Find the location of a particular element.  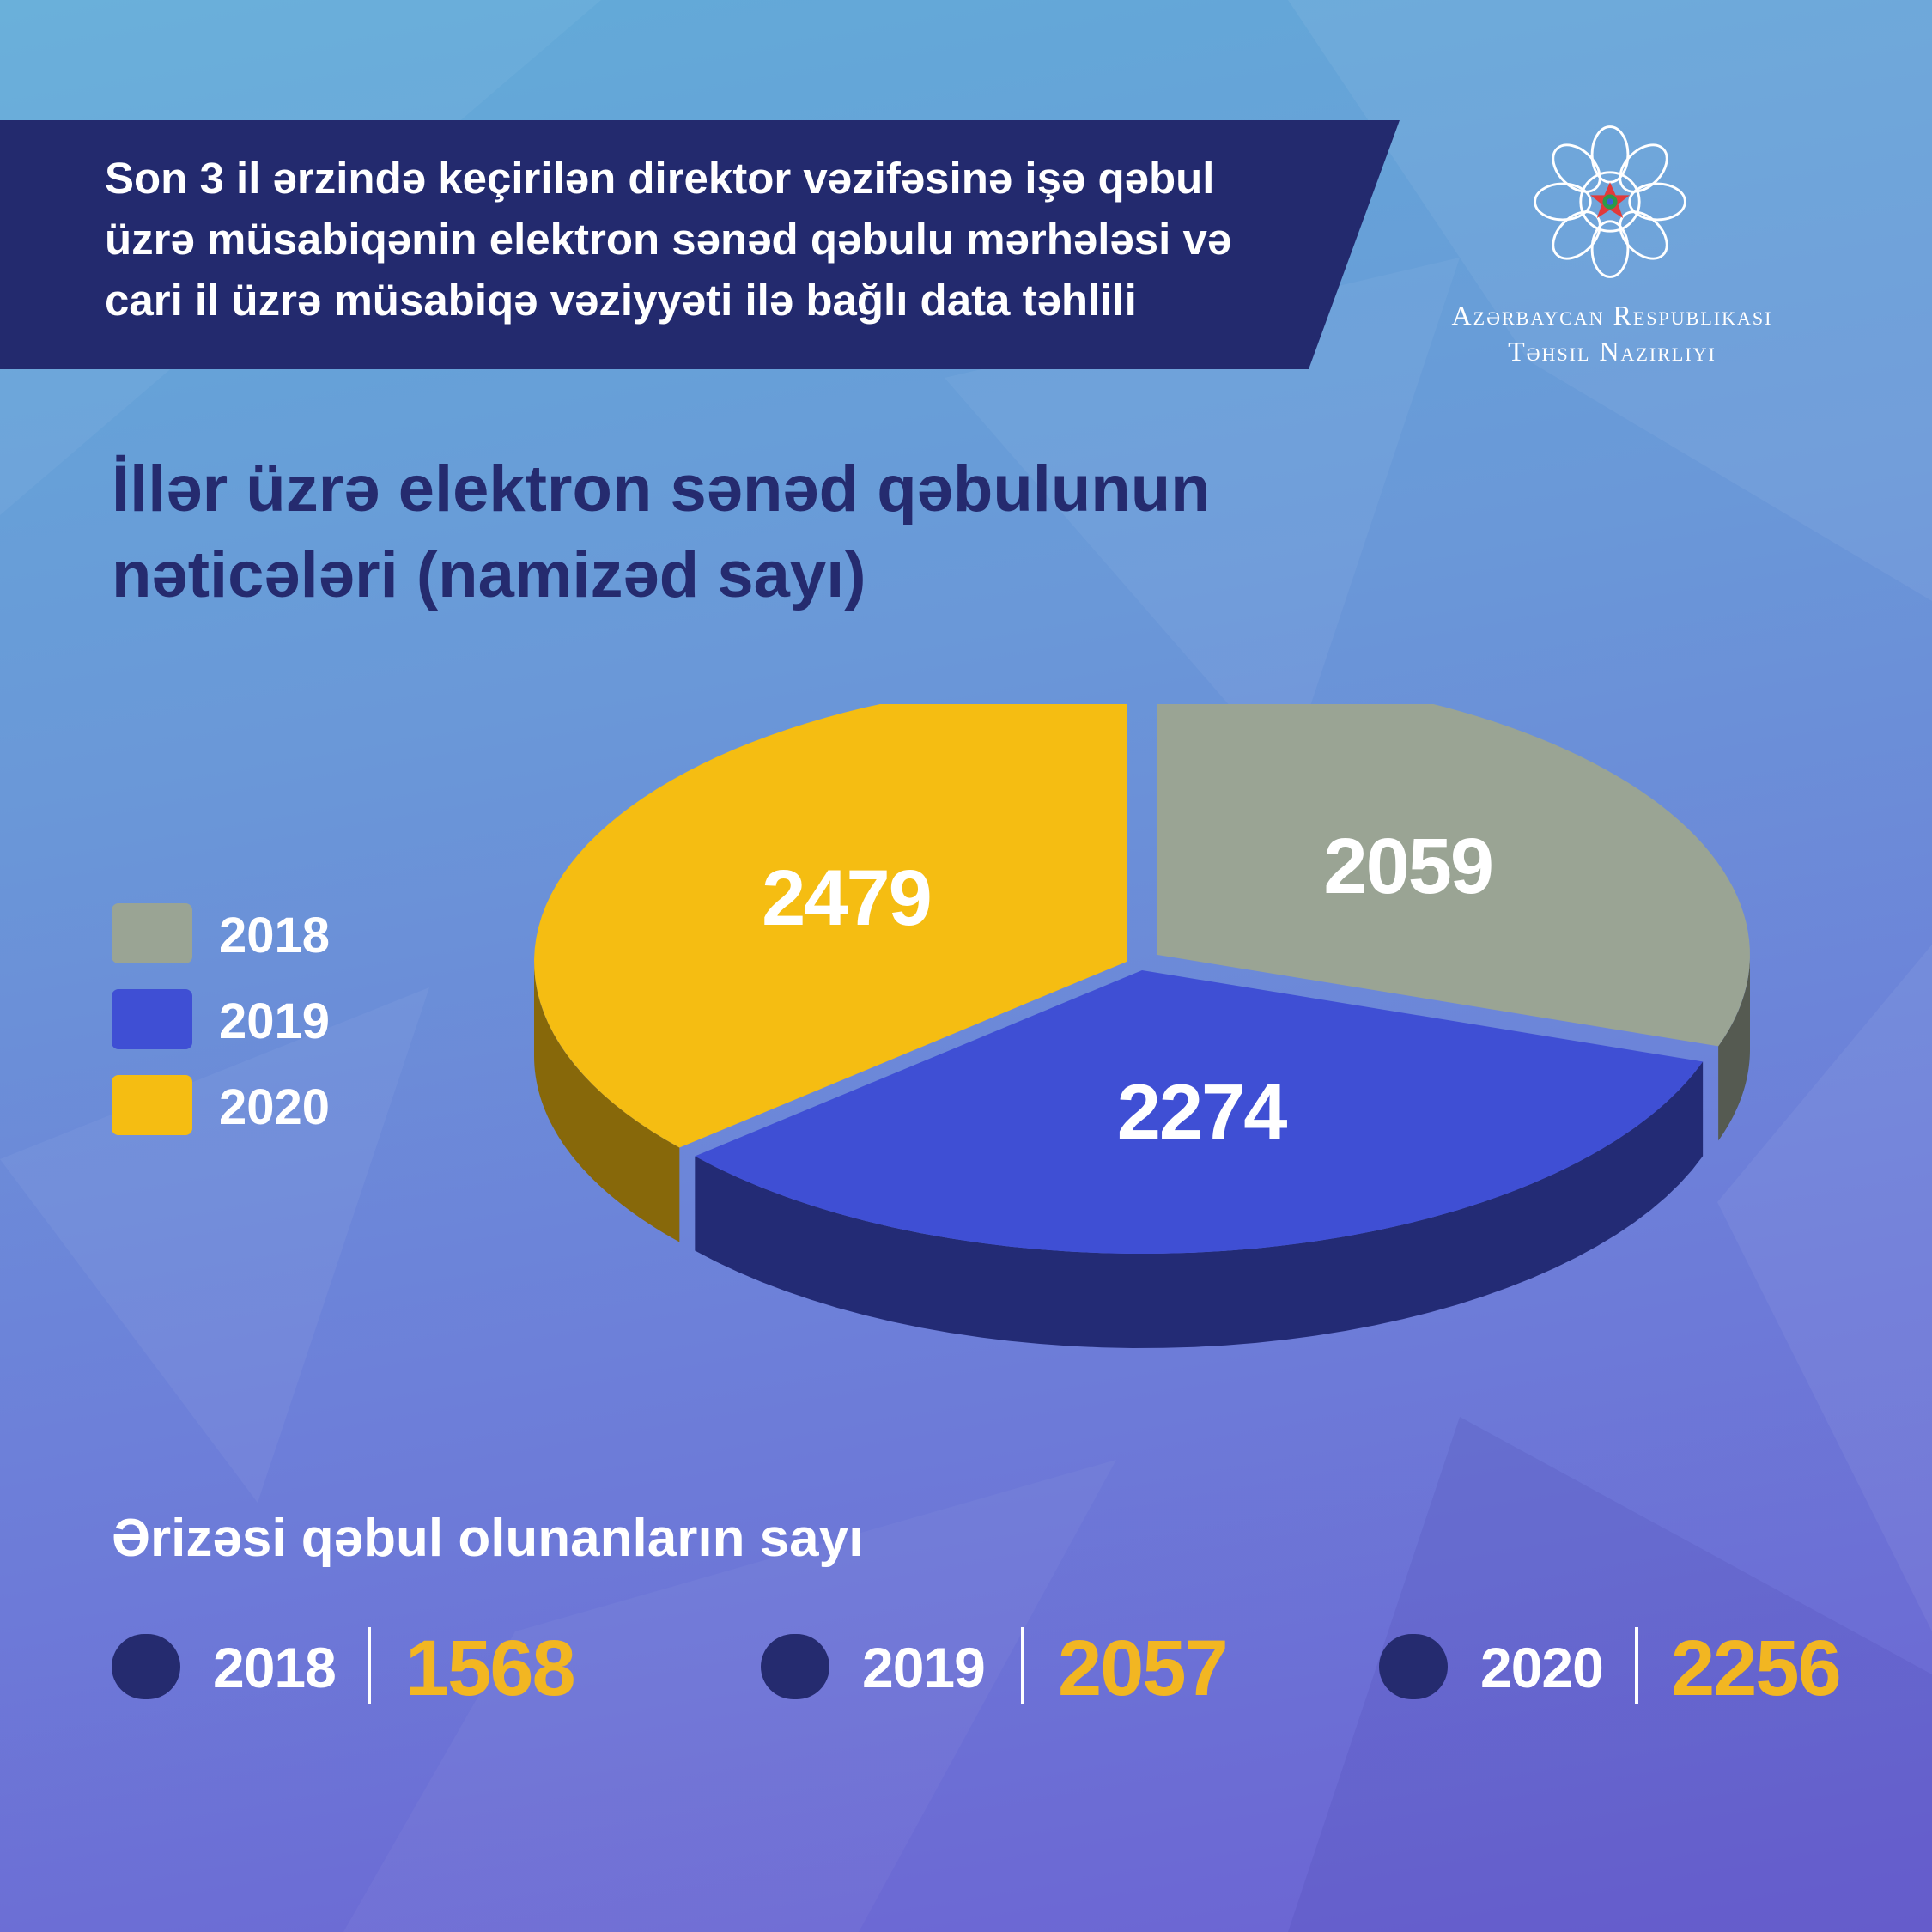

pie-side-2019 is located at coordinates (1199, 1204).